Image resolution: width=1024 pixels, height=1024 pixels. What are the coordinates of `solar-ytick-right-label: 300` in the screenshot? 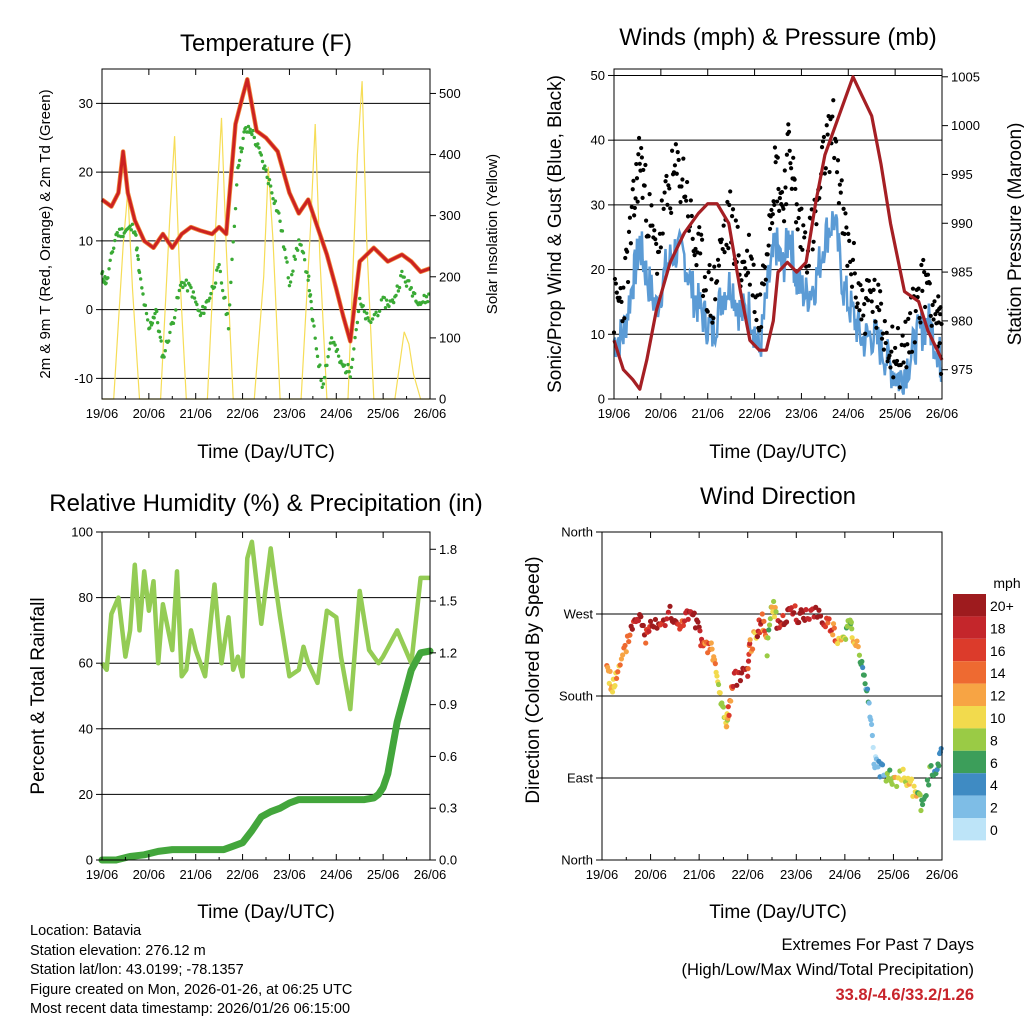 It's located at (450, 215).